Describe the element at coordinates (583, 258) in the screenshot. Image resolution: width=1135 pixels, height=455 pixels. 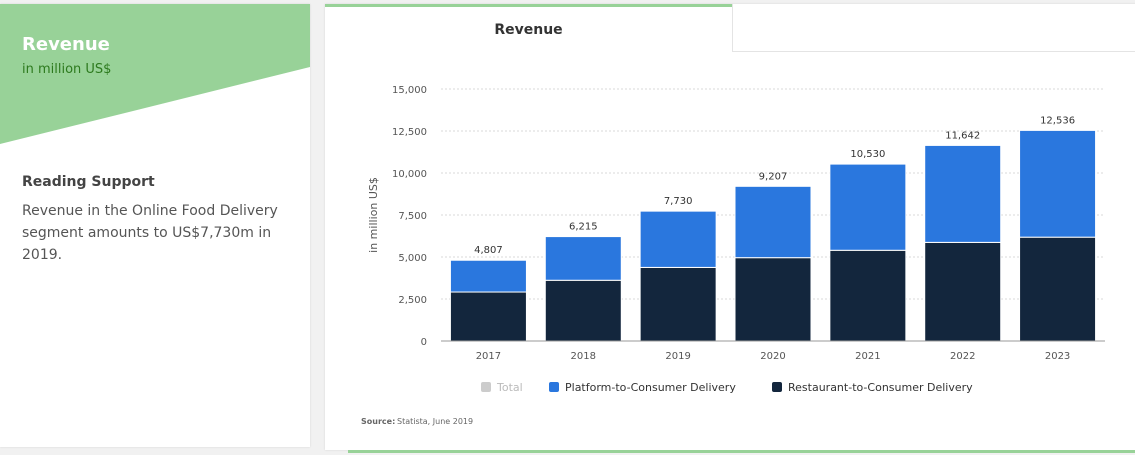
I see `bar-platform-to-consumer-delivery-2018` at that location.